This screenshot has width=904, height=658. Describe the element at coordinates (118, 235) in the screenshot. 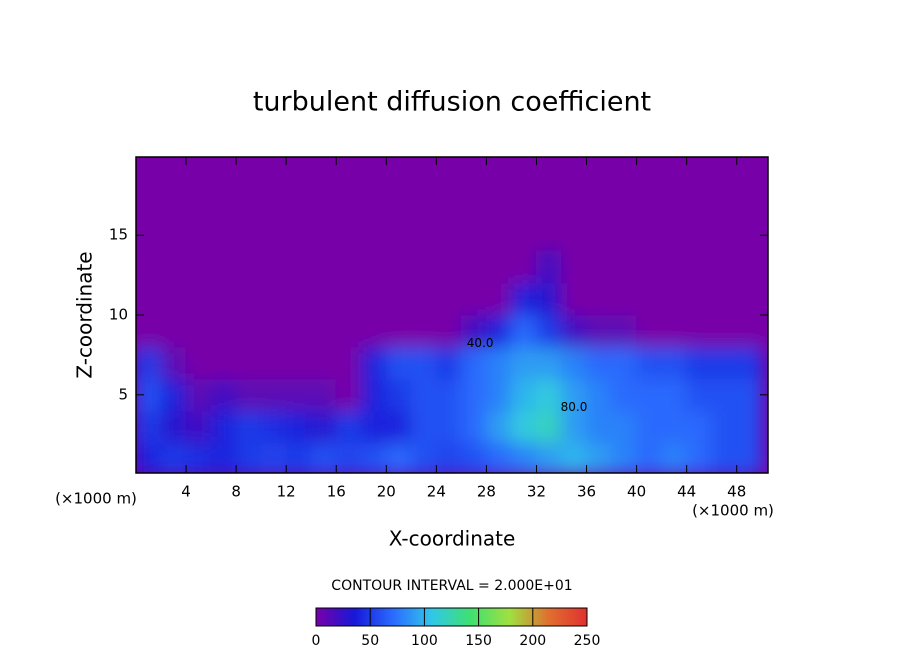

I see `y-tick-label: 15` at that location.